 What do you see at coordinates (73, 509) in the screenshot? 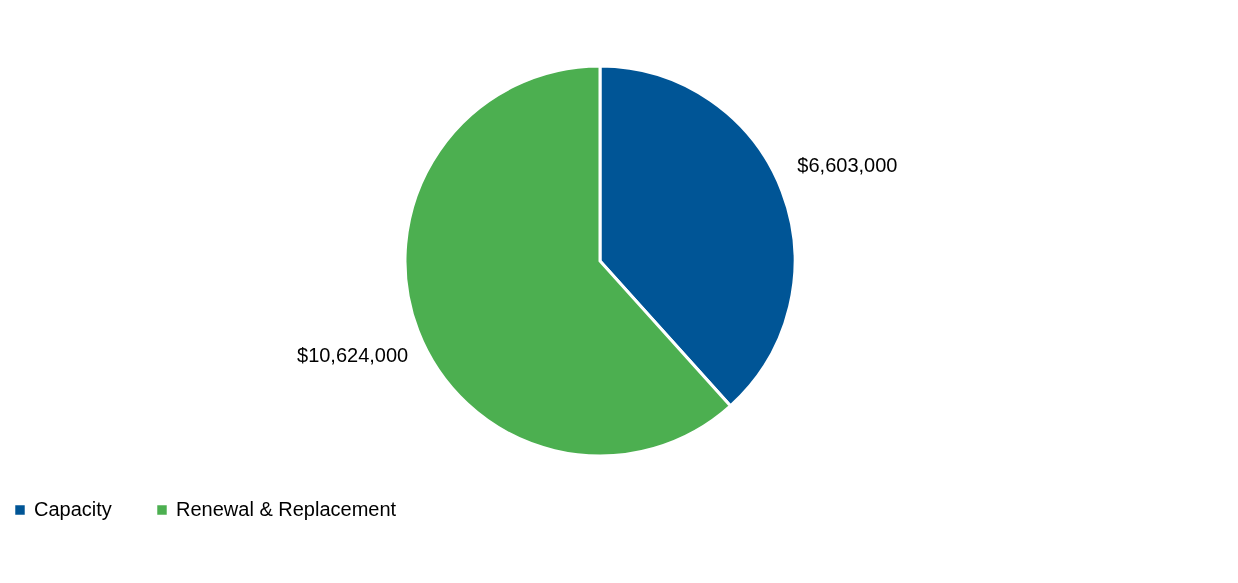
I see `legend-label: Capacity` at bounding box center [73, 509].